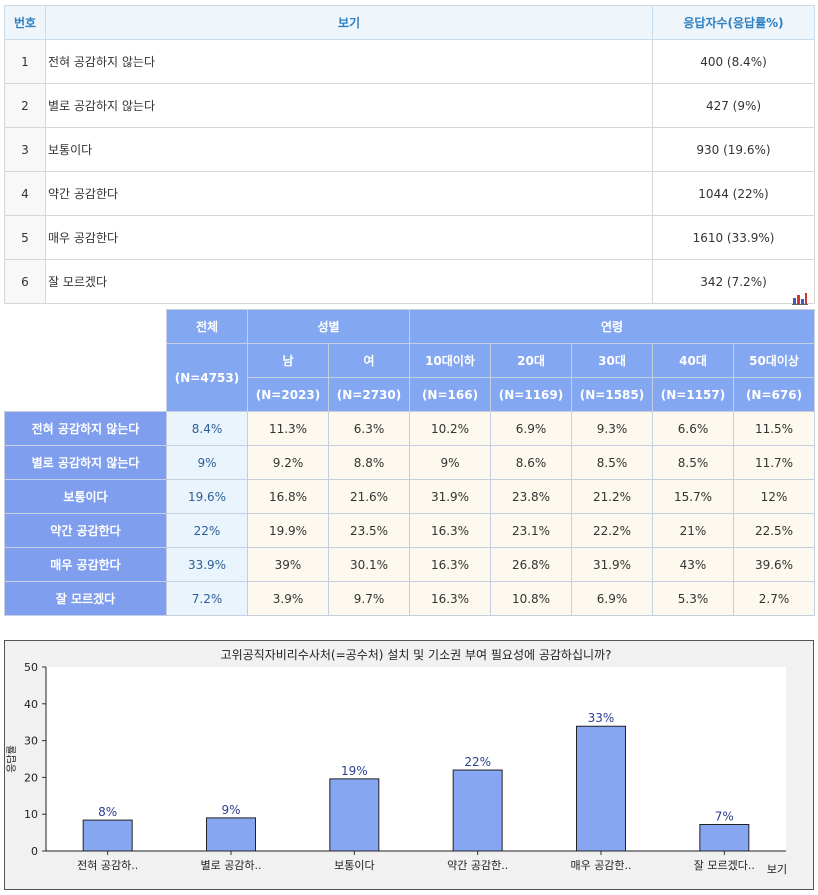 Image resolution: width=818 pixels, height=895 pixels. I want to click on header-no: 번호, so click(25, 22).